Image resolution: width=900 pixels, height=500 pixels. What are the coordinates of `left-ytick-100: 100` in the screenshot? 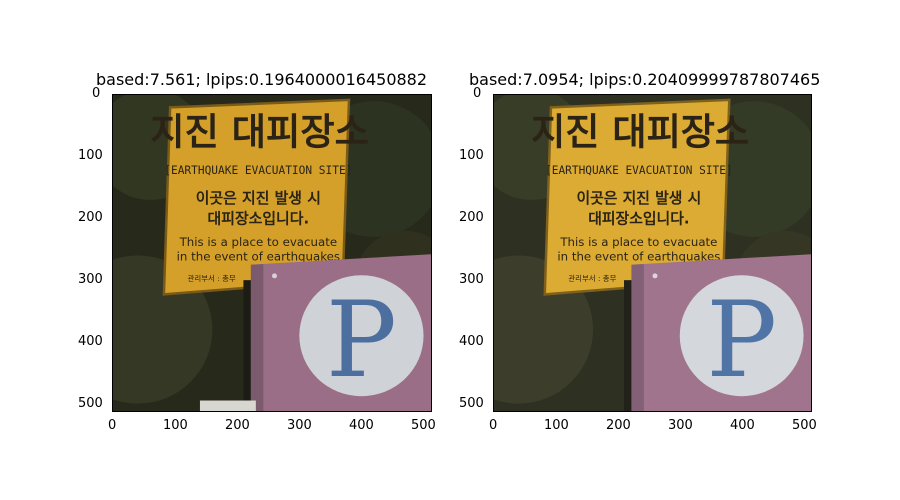 It's located at (90, 155).